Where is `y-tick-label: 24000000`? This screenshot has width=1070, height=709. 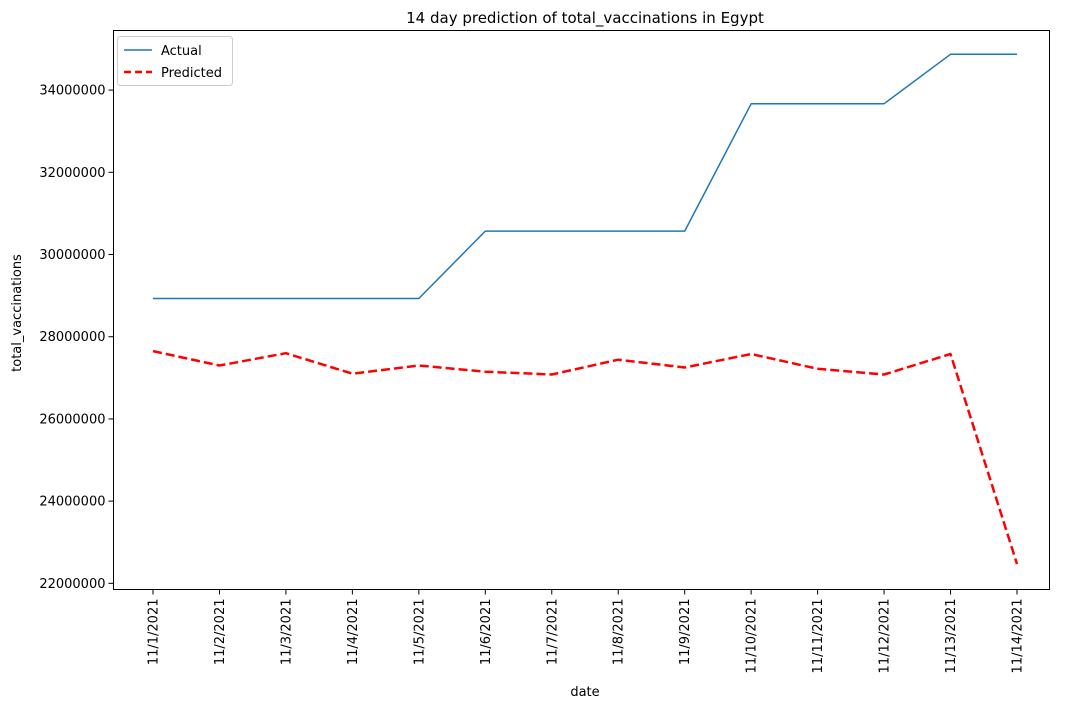
y-tick-label: 24000000 is located at coordinates (72, 502).